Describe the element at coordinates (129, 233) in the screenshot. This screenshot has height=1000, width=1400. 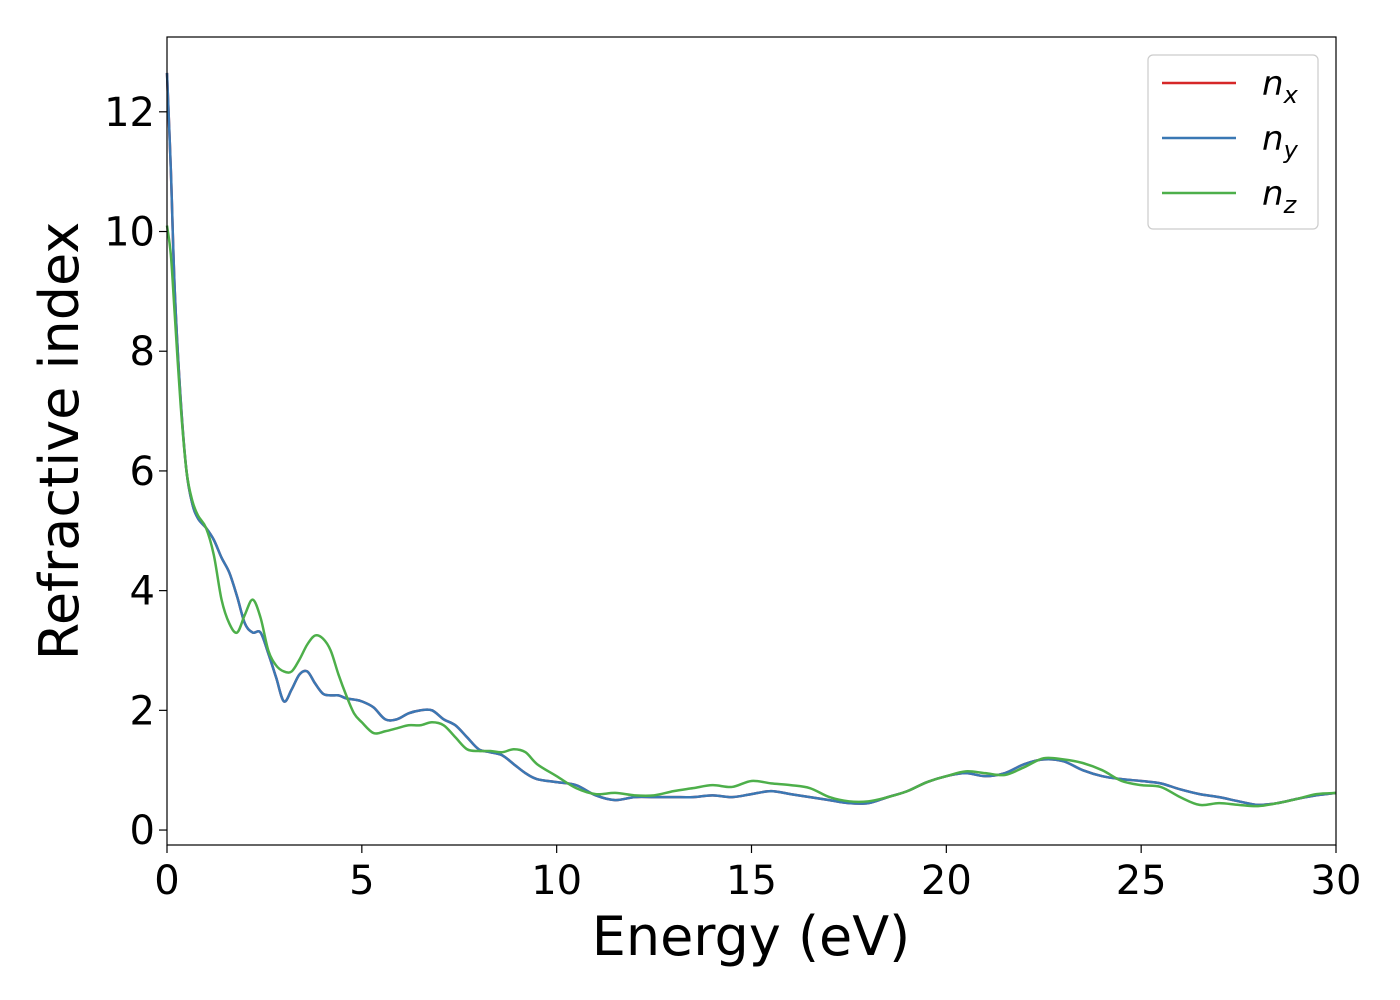
I see `y-tick-label: 10` at that location.